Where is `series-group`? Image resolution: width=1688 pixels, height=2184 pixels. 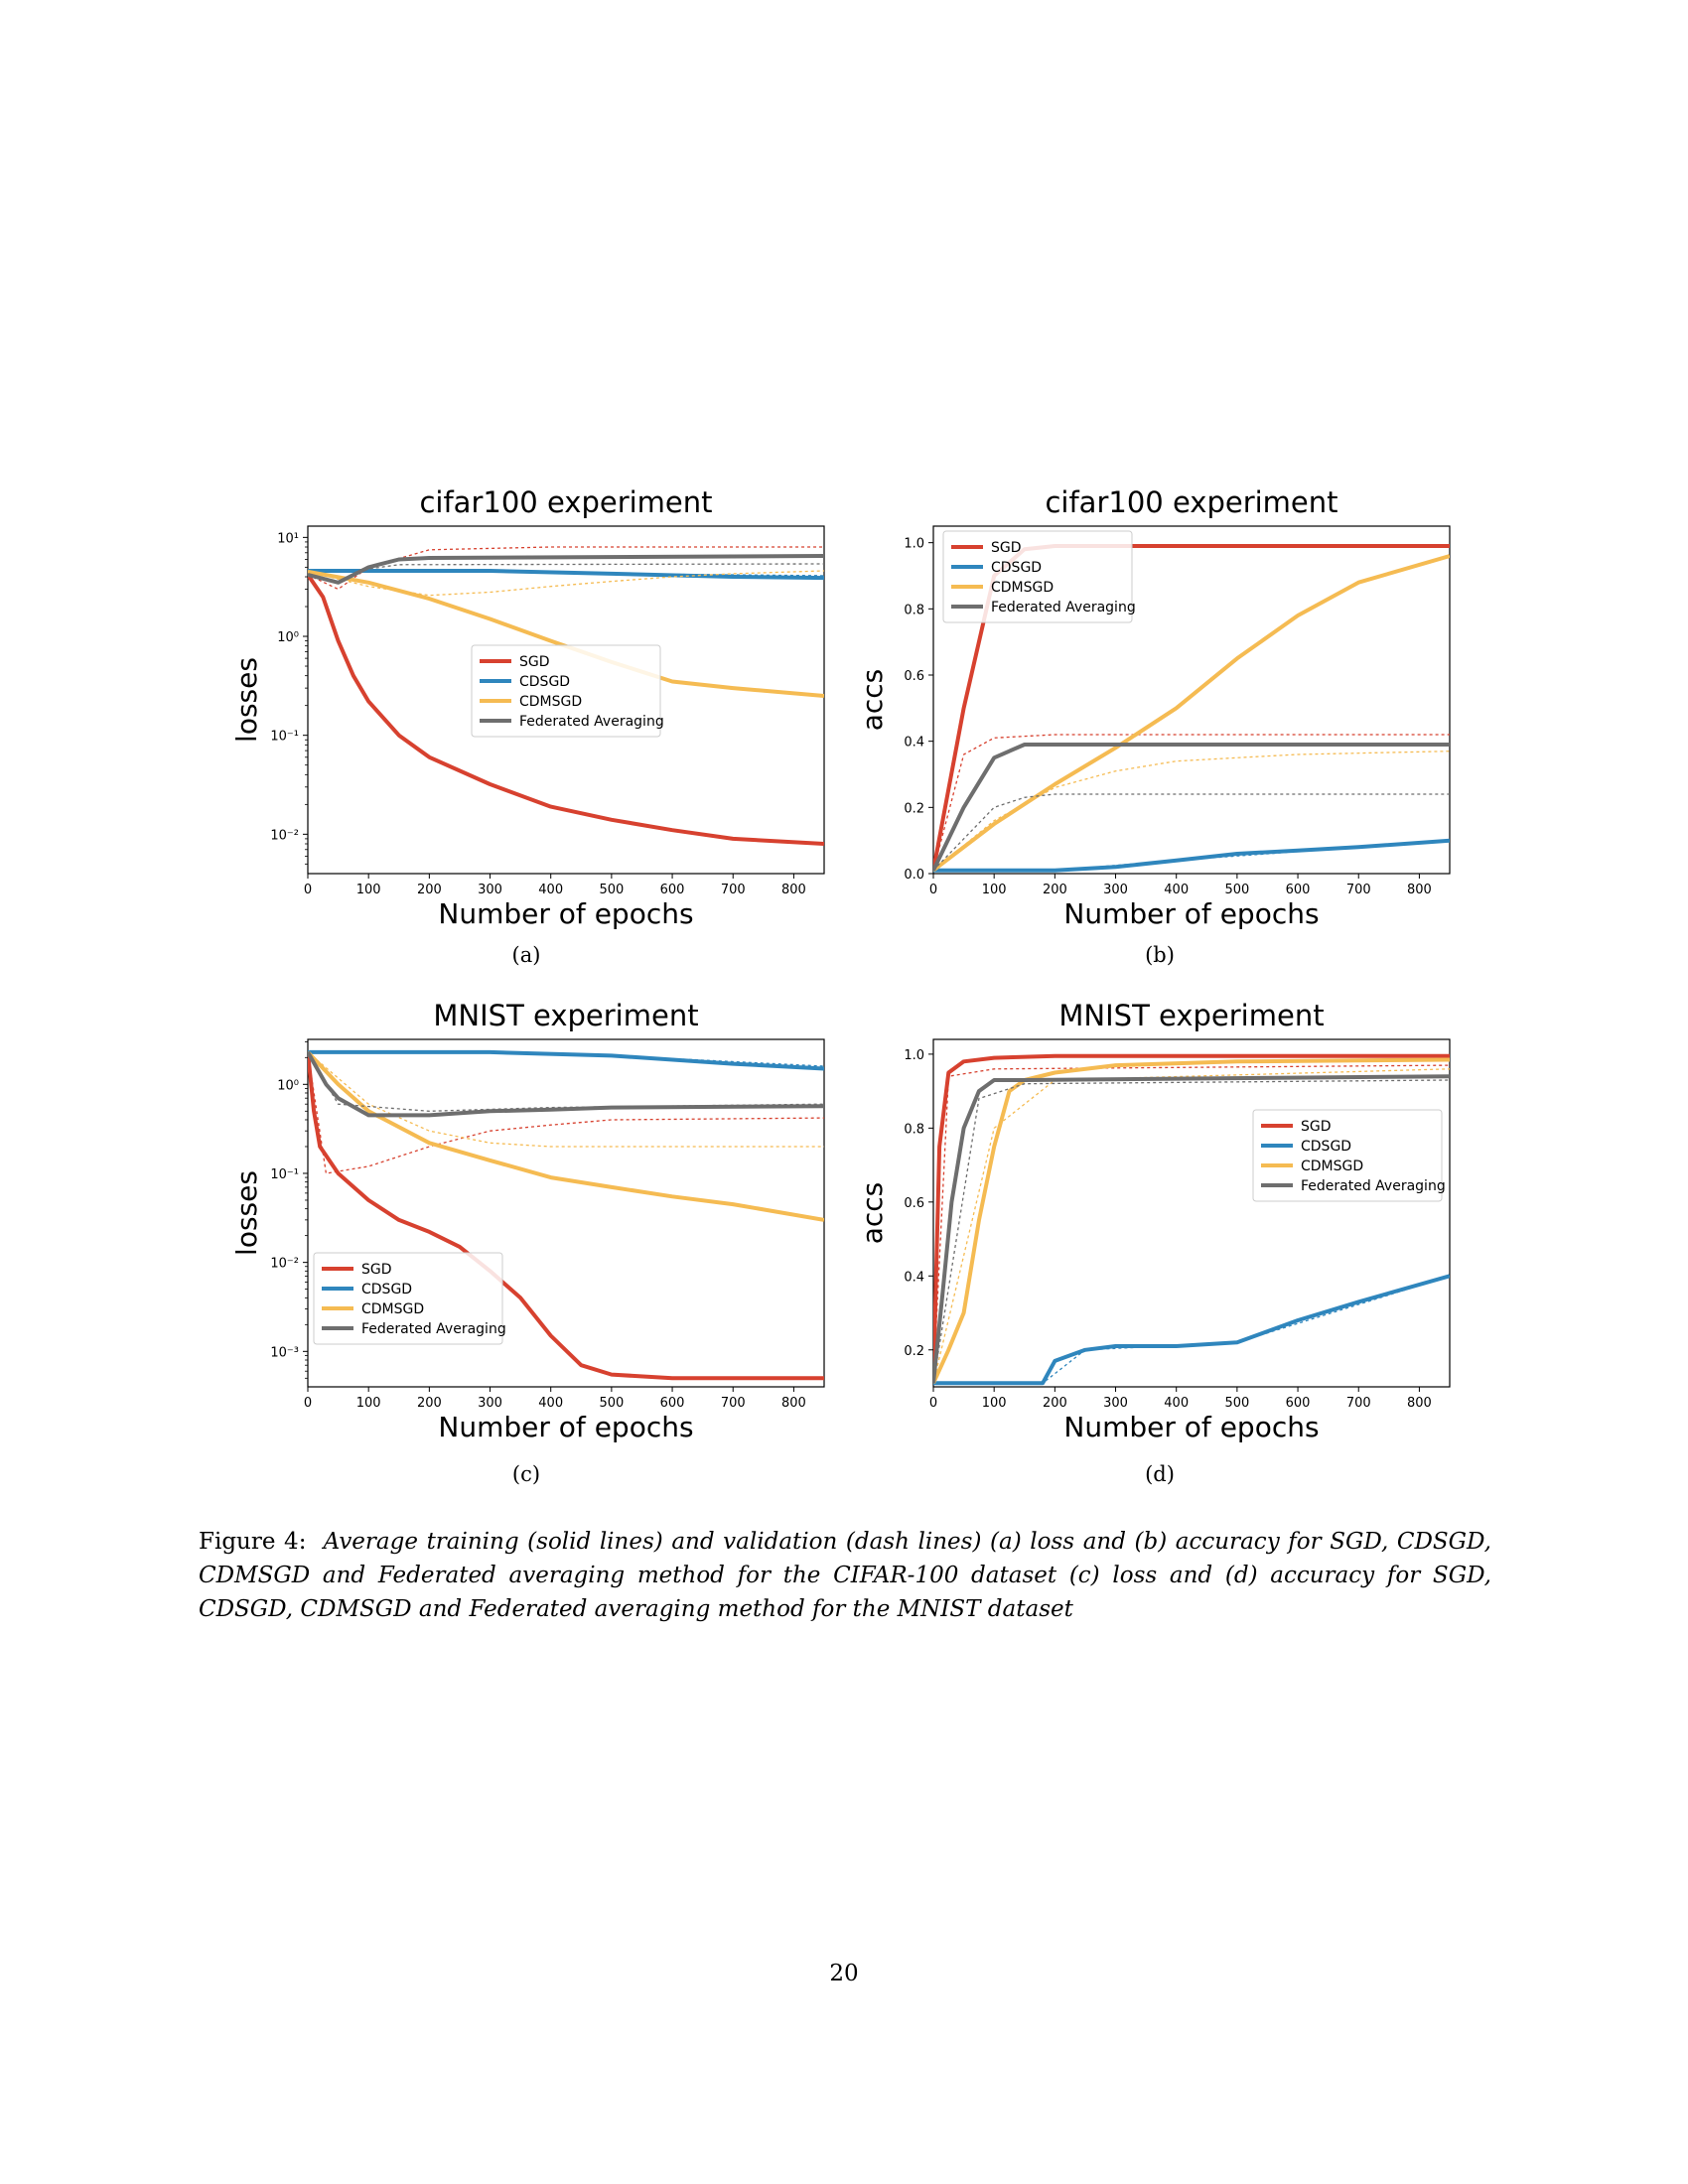 series-group is located at coordinates (566, 696).